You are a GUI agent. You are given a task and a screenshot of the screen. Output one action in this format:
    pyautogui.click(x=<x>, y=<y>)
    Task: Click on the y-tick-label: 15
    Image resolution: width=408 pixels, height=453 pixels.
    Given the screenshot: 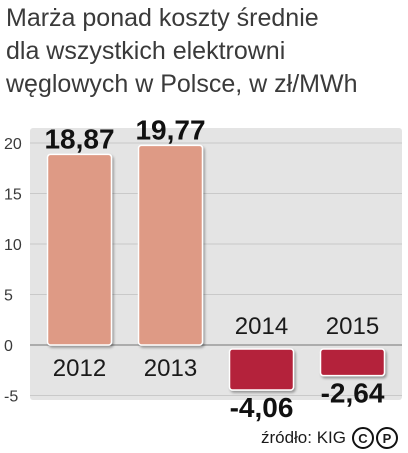 What is the action you would take?
    pyautogui.click(x=13, y=195)
    